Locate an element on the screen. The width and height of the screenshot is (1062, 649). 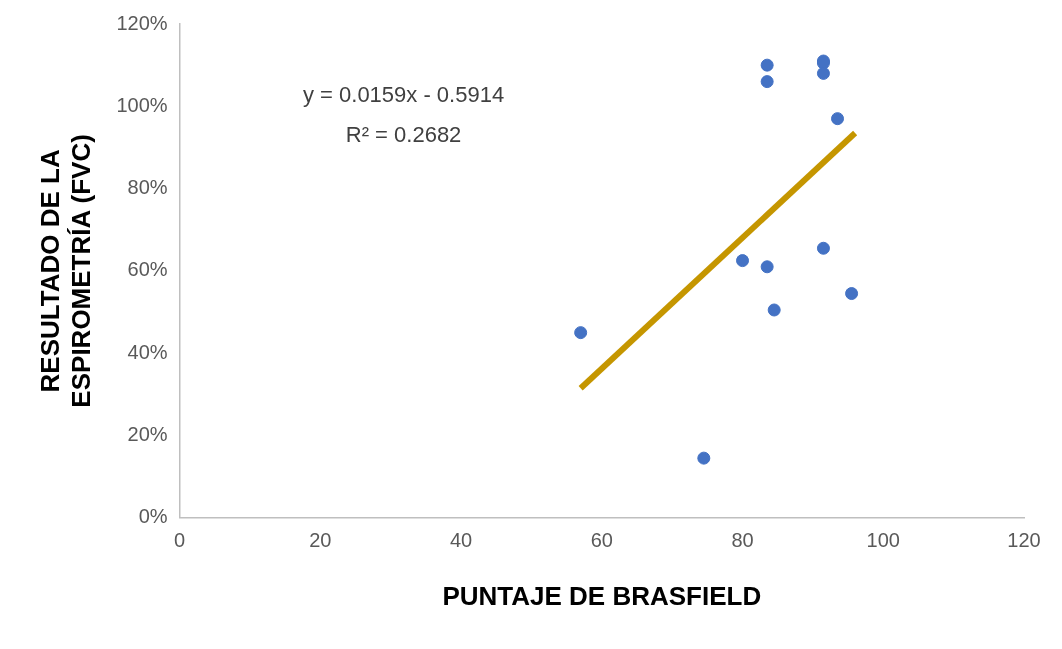
x-tick-label: 80 is located at coordinates (742, 540).